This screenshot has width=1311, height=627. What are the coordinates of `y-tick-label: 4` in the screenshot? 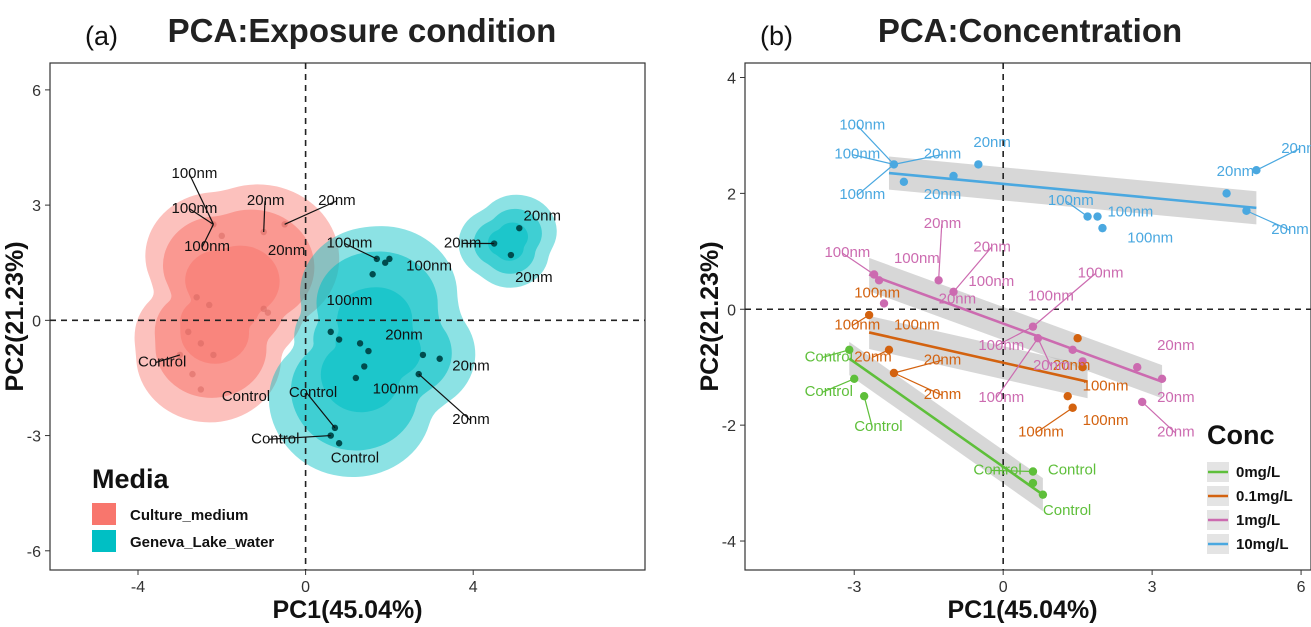 It's located at (731, 78).